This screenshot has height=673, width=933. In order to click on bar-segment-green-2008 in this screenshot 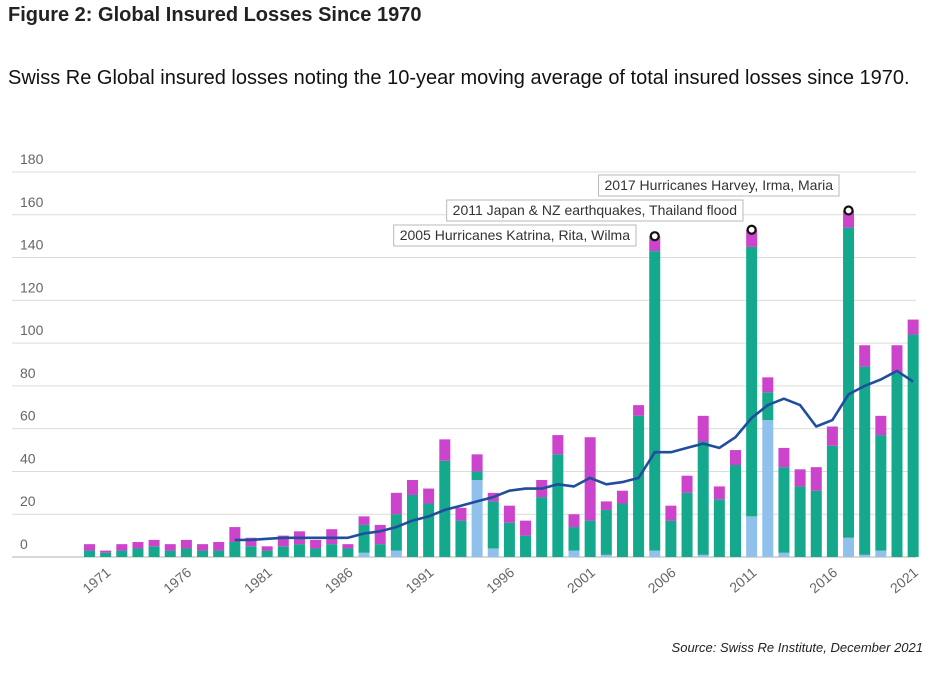, I will do `click(703, 498)`.